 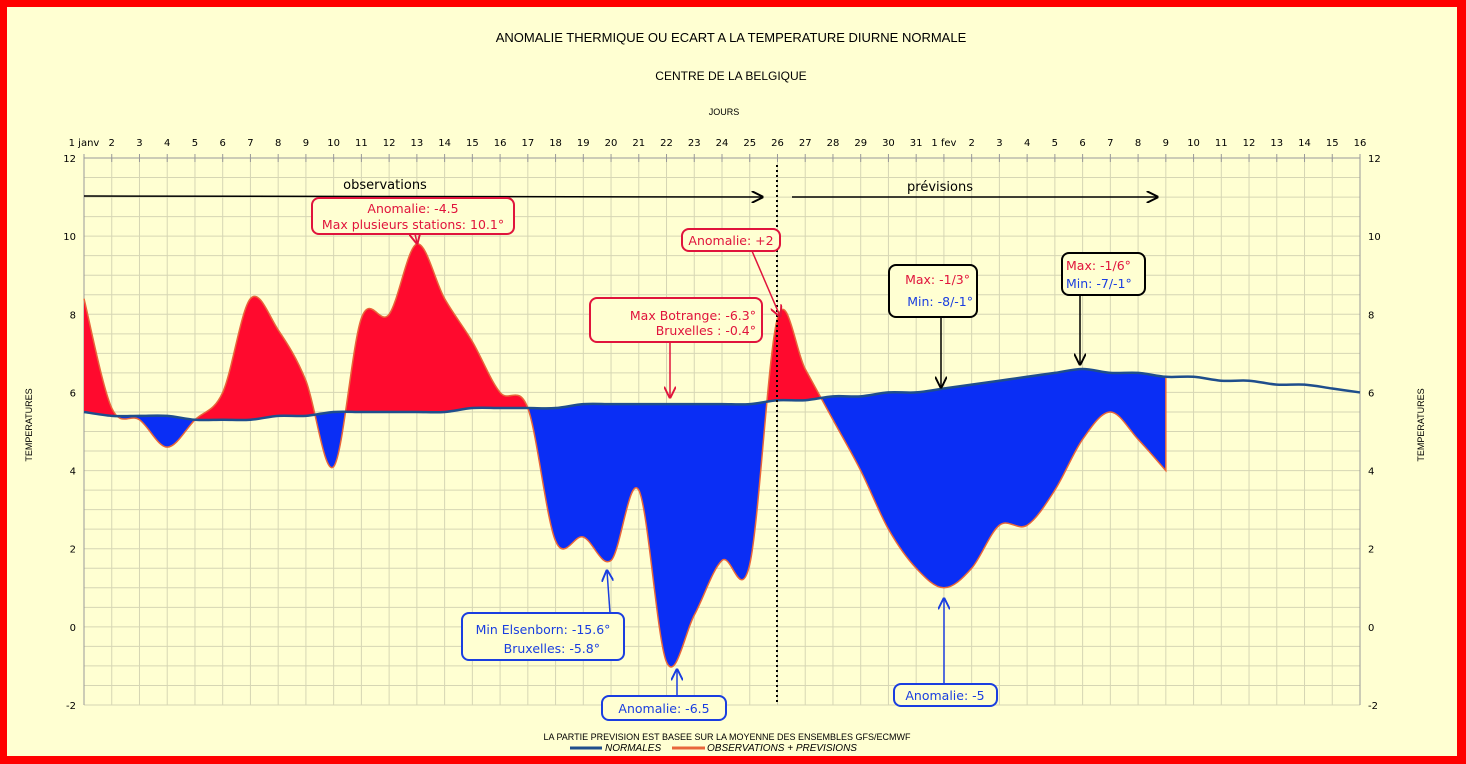 What do you see at coordinates (937, 279) in the screenshot?
I see `annotation-text: Max: -1/3°` at bounding box center [937, 279].